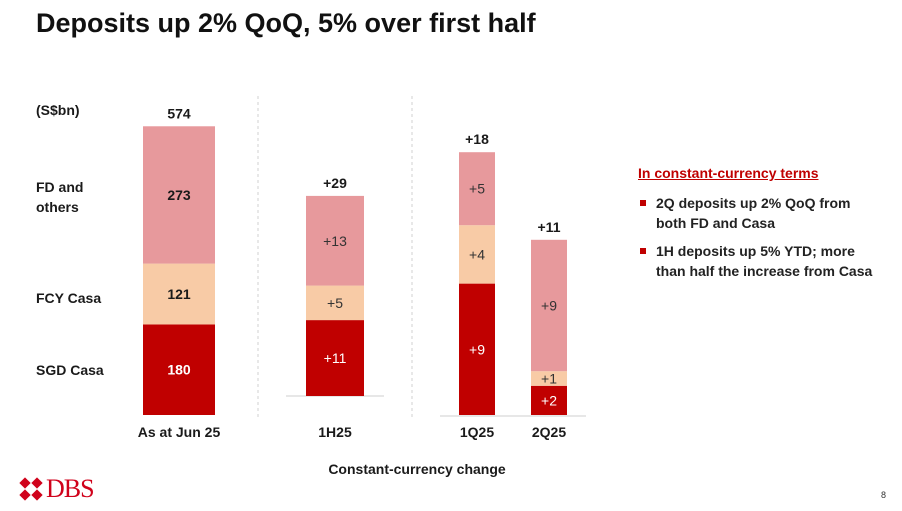 This screenshot has height=511, width=902. Describe the element at coordinates (58, 110) in the screenshot. I see `unit-label: (S$bn)` at that location.